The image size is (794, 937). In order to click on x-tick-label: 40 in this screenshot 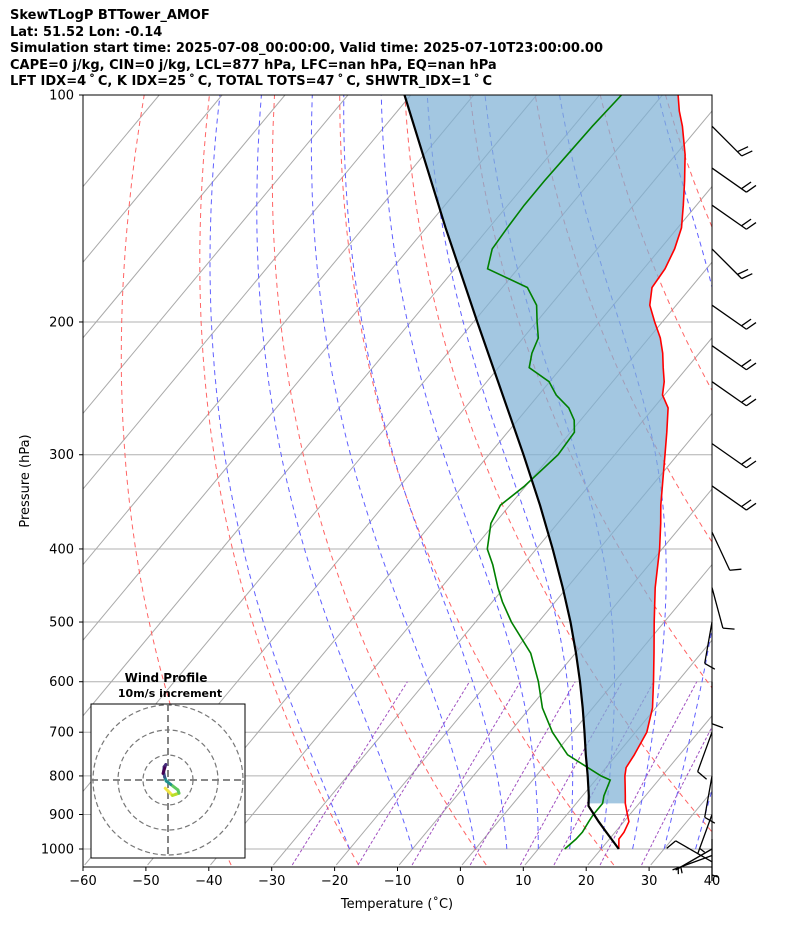, I will do `click(712, 881)`.